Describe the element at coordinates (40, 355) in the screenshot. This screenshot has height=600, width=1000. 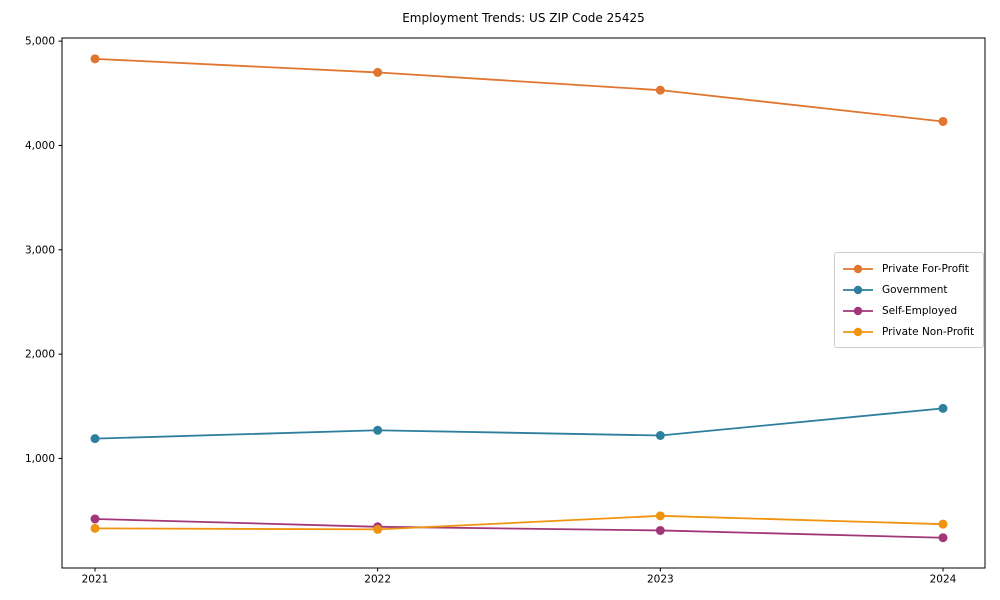
I see `y-tick-label: 2,000` at that location.